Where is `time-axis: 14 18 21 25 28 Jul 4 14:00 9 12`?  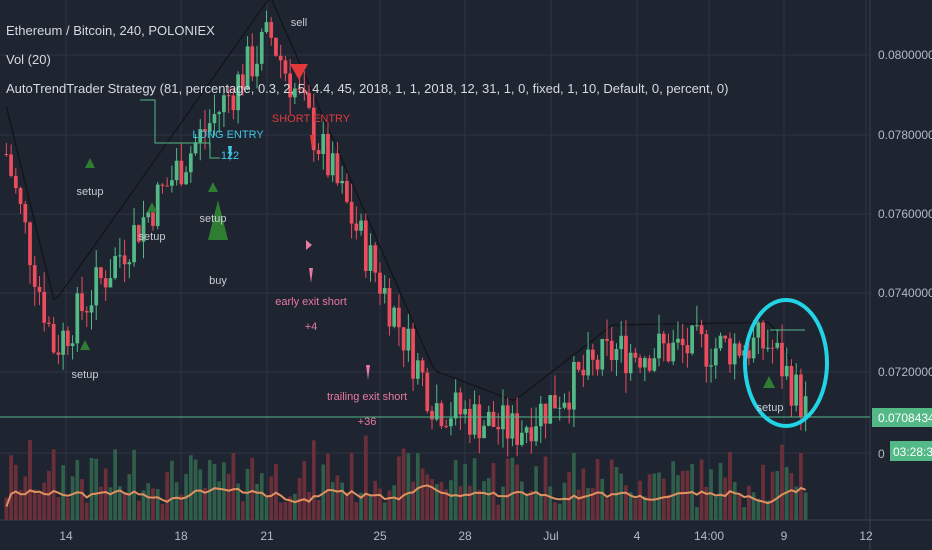 time-axis: 14 18 21 25 28 Jul 4 14:00 9 12 is located at coordinates (466, 536).